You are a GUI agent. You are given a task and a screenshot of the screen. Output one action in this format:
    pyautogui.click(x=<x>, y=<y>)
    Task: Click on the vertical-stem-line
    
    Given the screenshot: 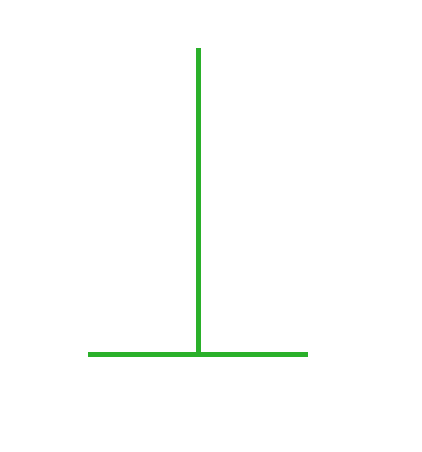 What is the action you would take?
    pyautogui.click(x=198, y=202)
    